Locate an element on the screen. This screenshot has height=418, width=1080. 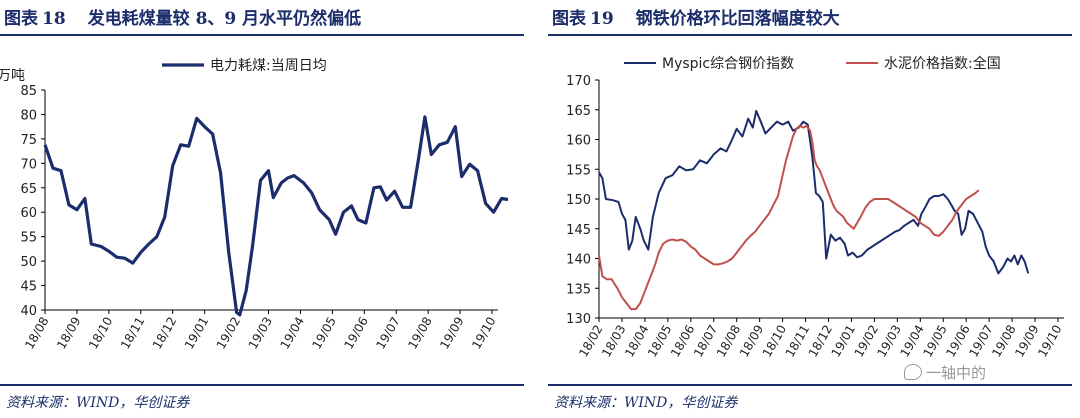
wechat-icon is located at coordinates (913, 372).